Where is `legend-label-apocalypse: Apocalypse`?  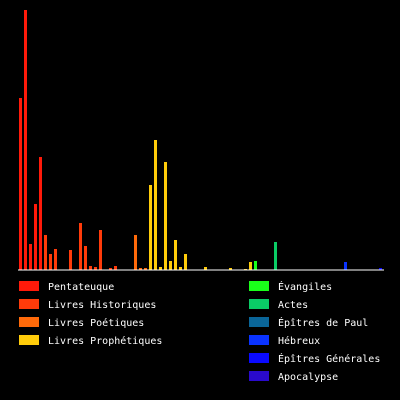
legend-label-apocalypse: Apocalypse is located at coordinates (308, 377).